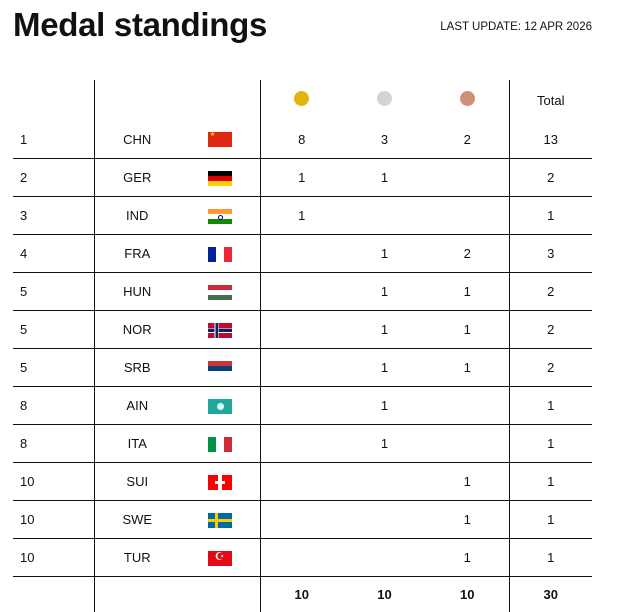 Image resolution: width=618 pixels, height=612 pixels. I want to click on grand-total: 30, so click(550, 594).